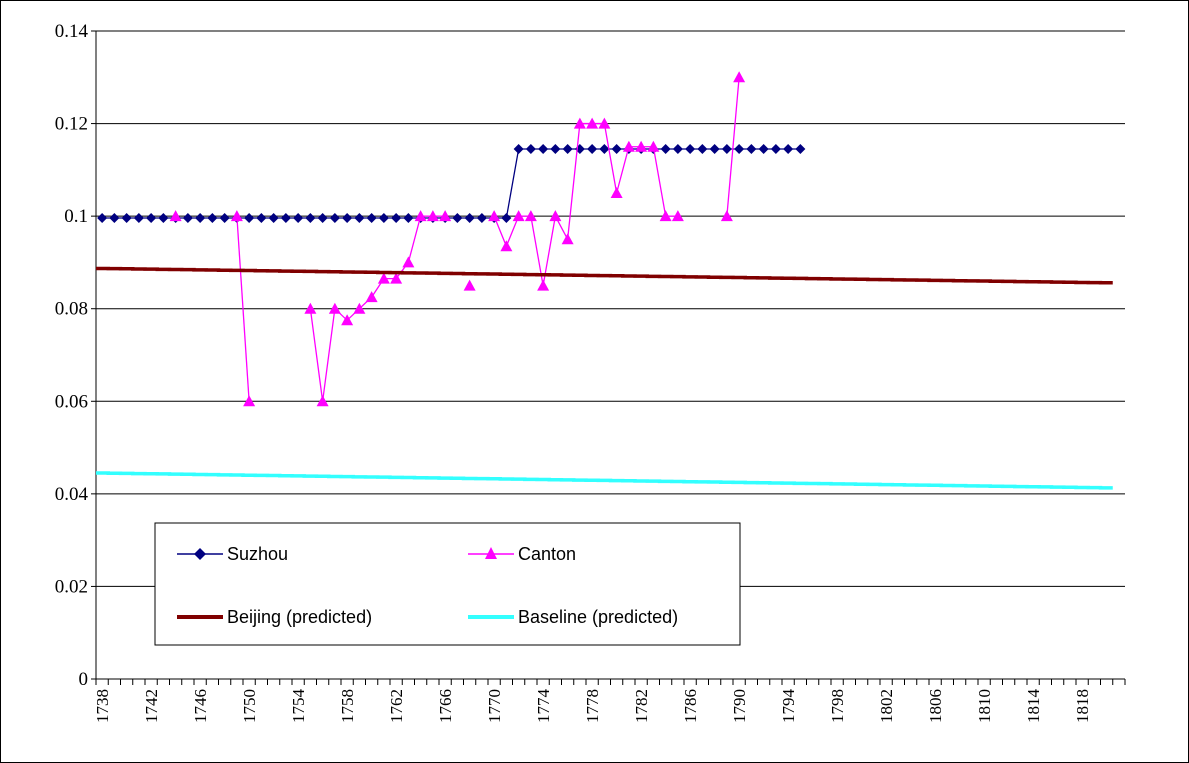  I want to click on legend-item-suzhou: Suzhou, so click(232, 554).